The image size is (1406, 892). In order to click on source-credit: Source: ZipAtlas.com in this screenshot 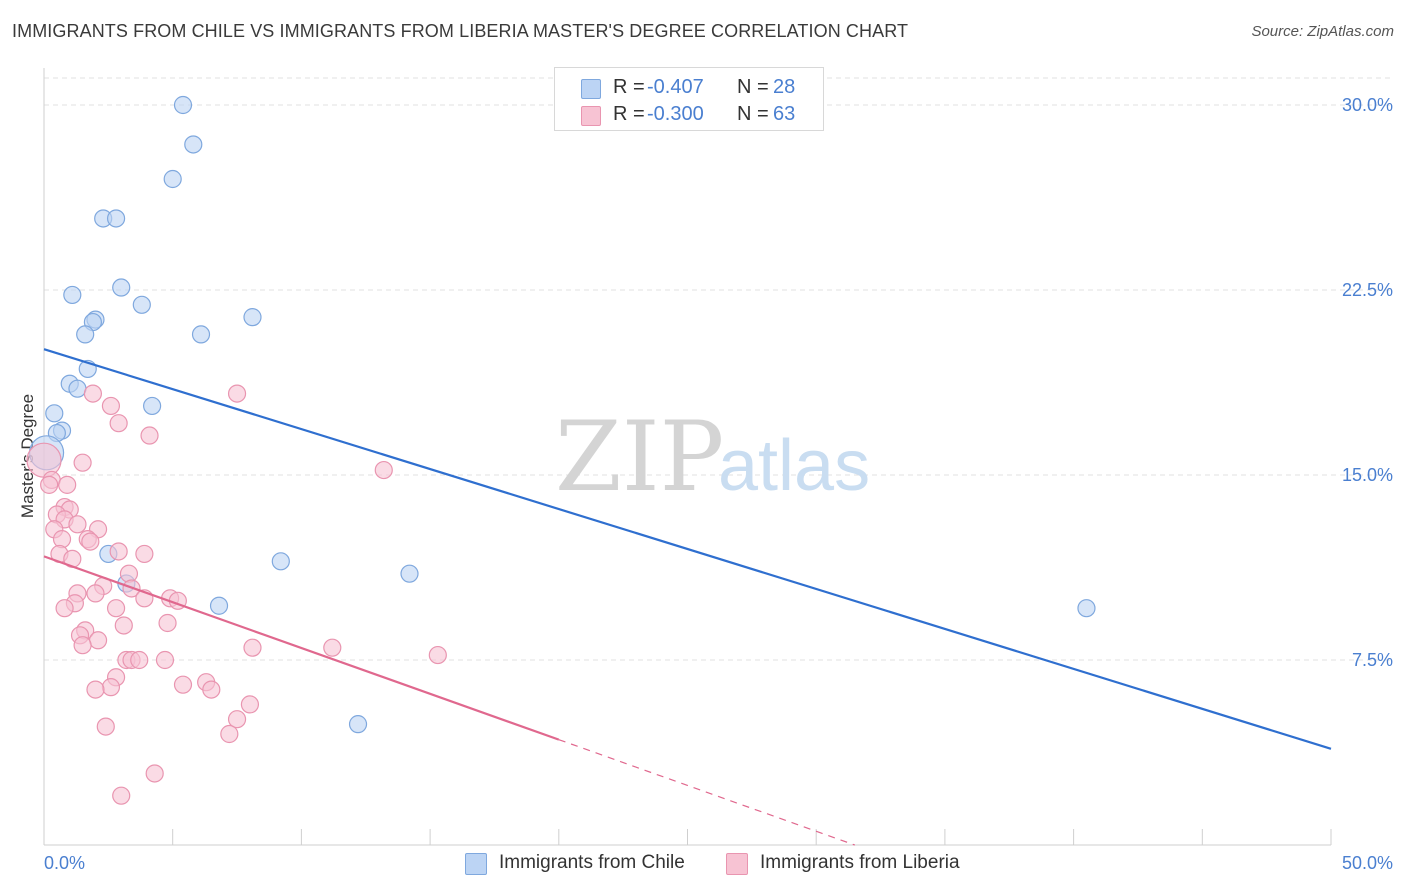, I will do `click(1322, 31)`.